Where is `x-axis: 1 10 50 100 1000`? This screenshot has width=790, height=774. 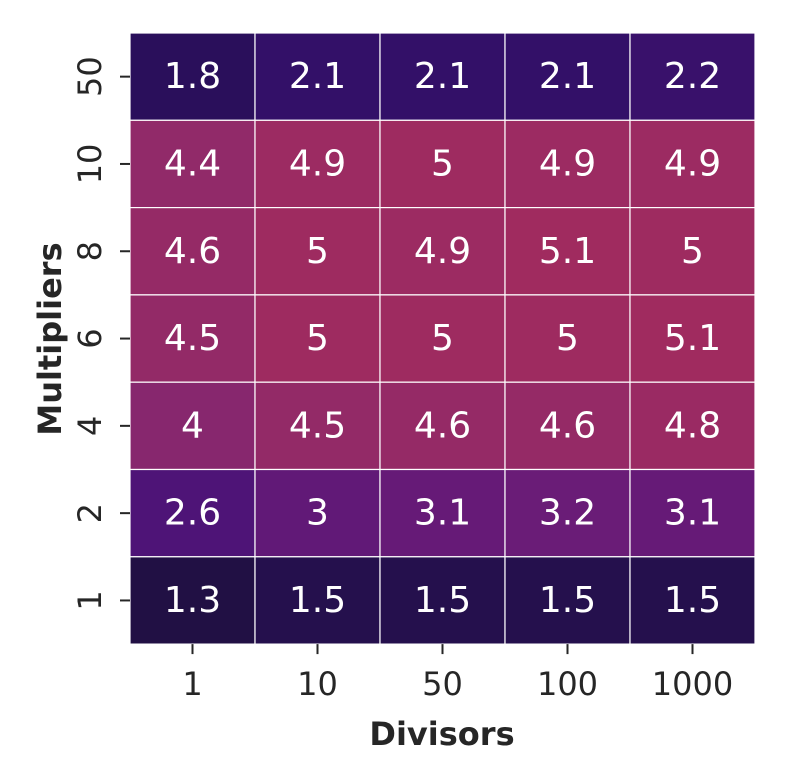 x-axis: 1 10 50 100 1000 is located at coordinates (457, 673).